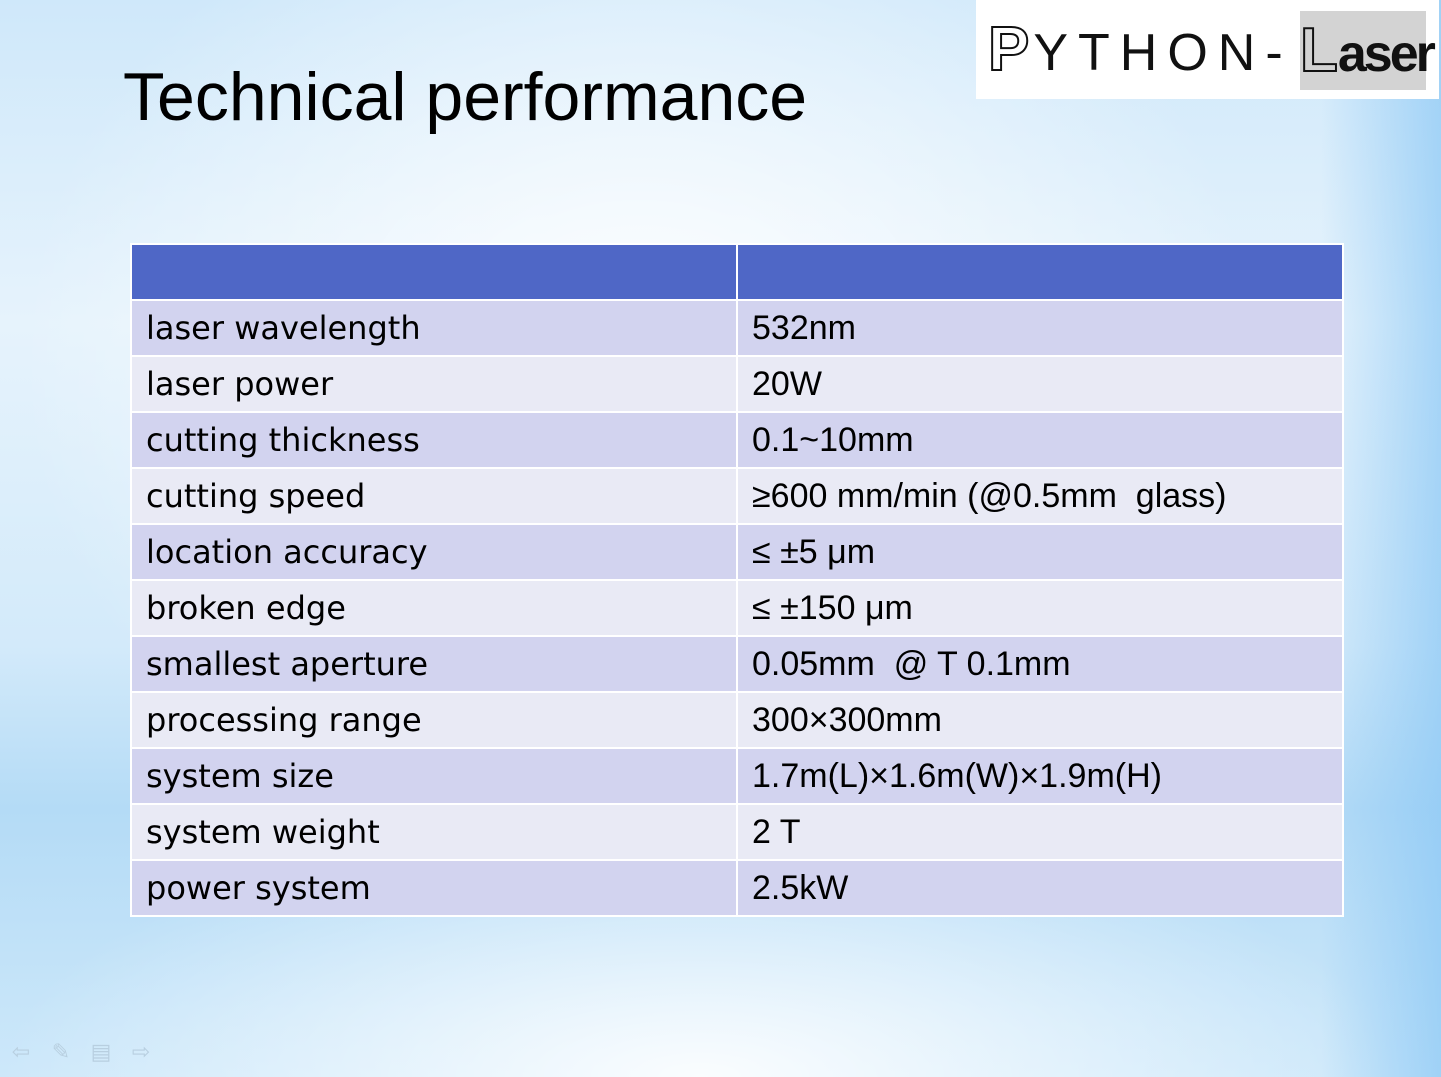  I want to click on parameter-cell: smallest aperture, so click(434, 664).